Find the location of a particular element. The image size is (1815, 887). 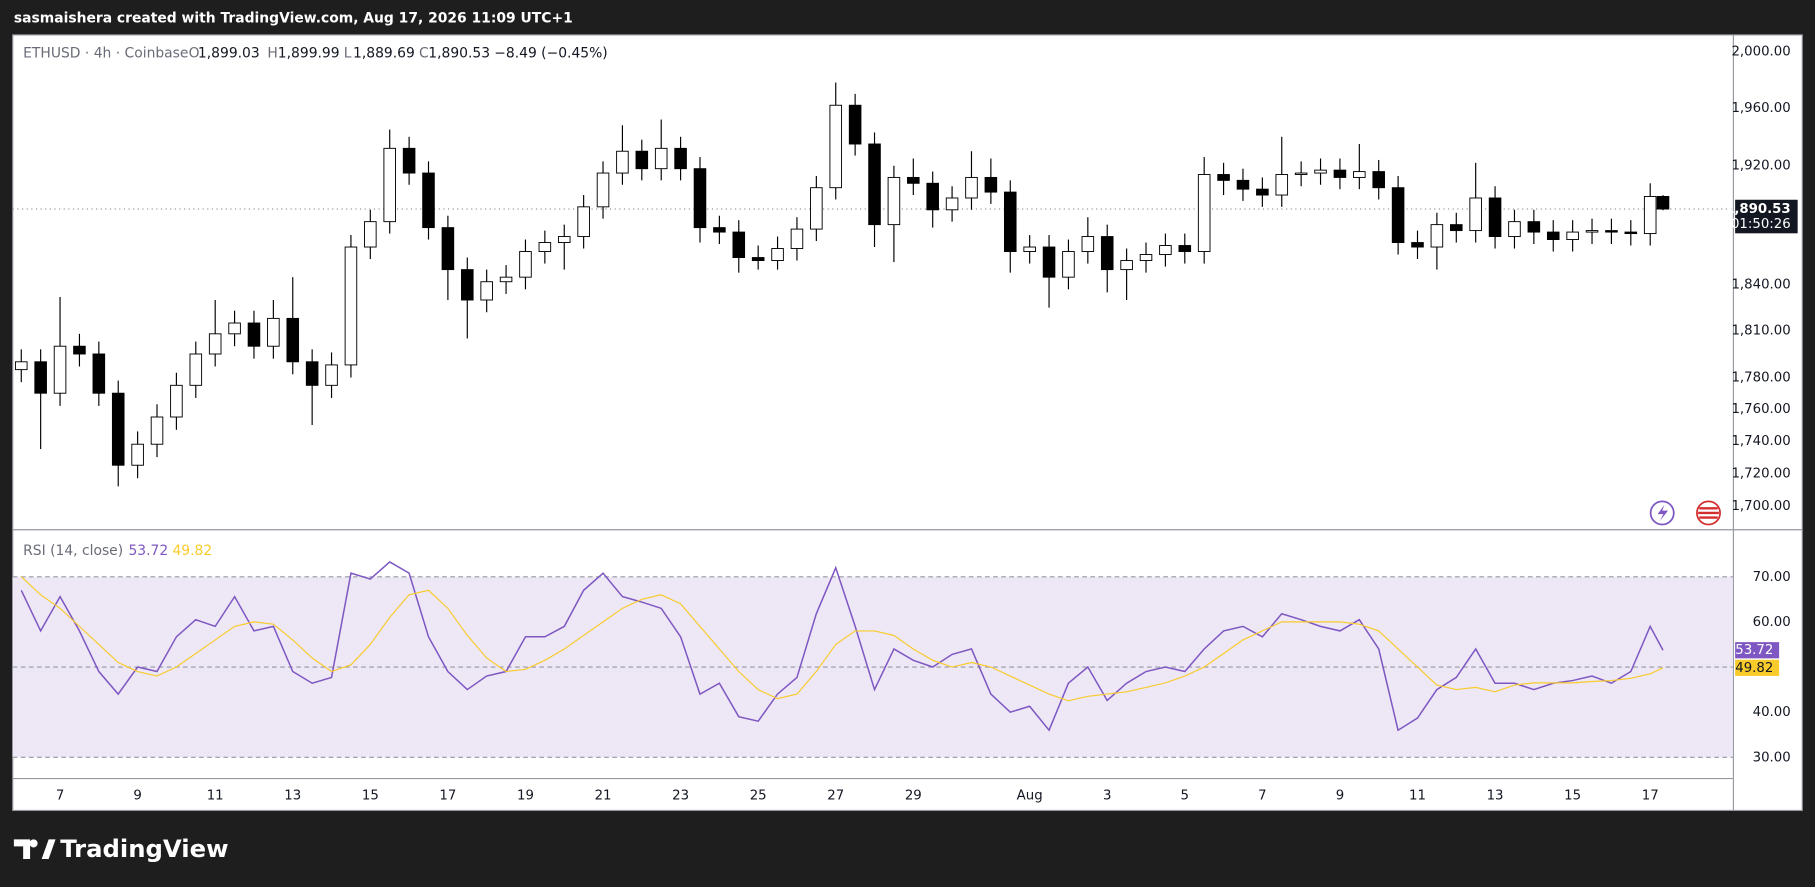

y-tick-label: 1,920.00 is located at coordinates (1760, 166).